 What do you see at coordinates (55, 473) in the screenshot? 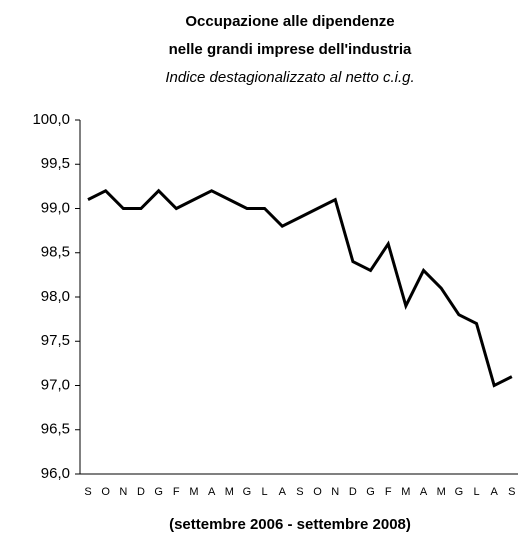
I see `y-tick-label: 96,0` at bounding box center [55, 473].